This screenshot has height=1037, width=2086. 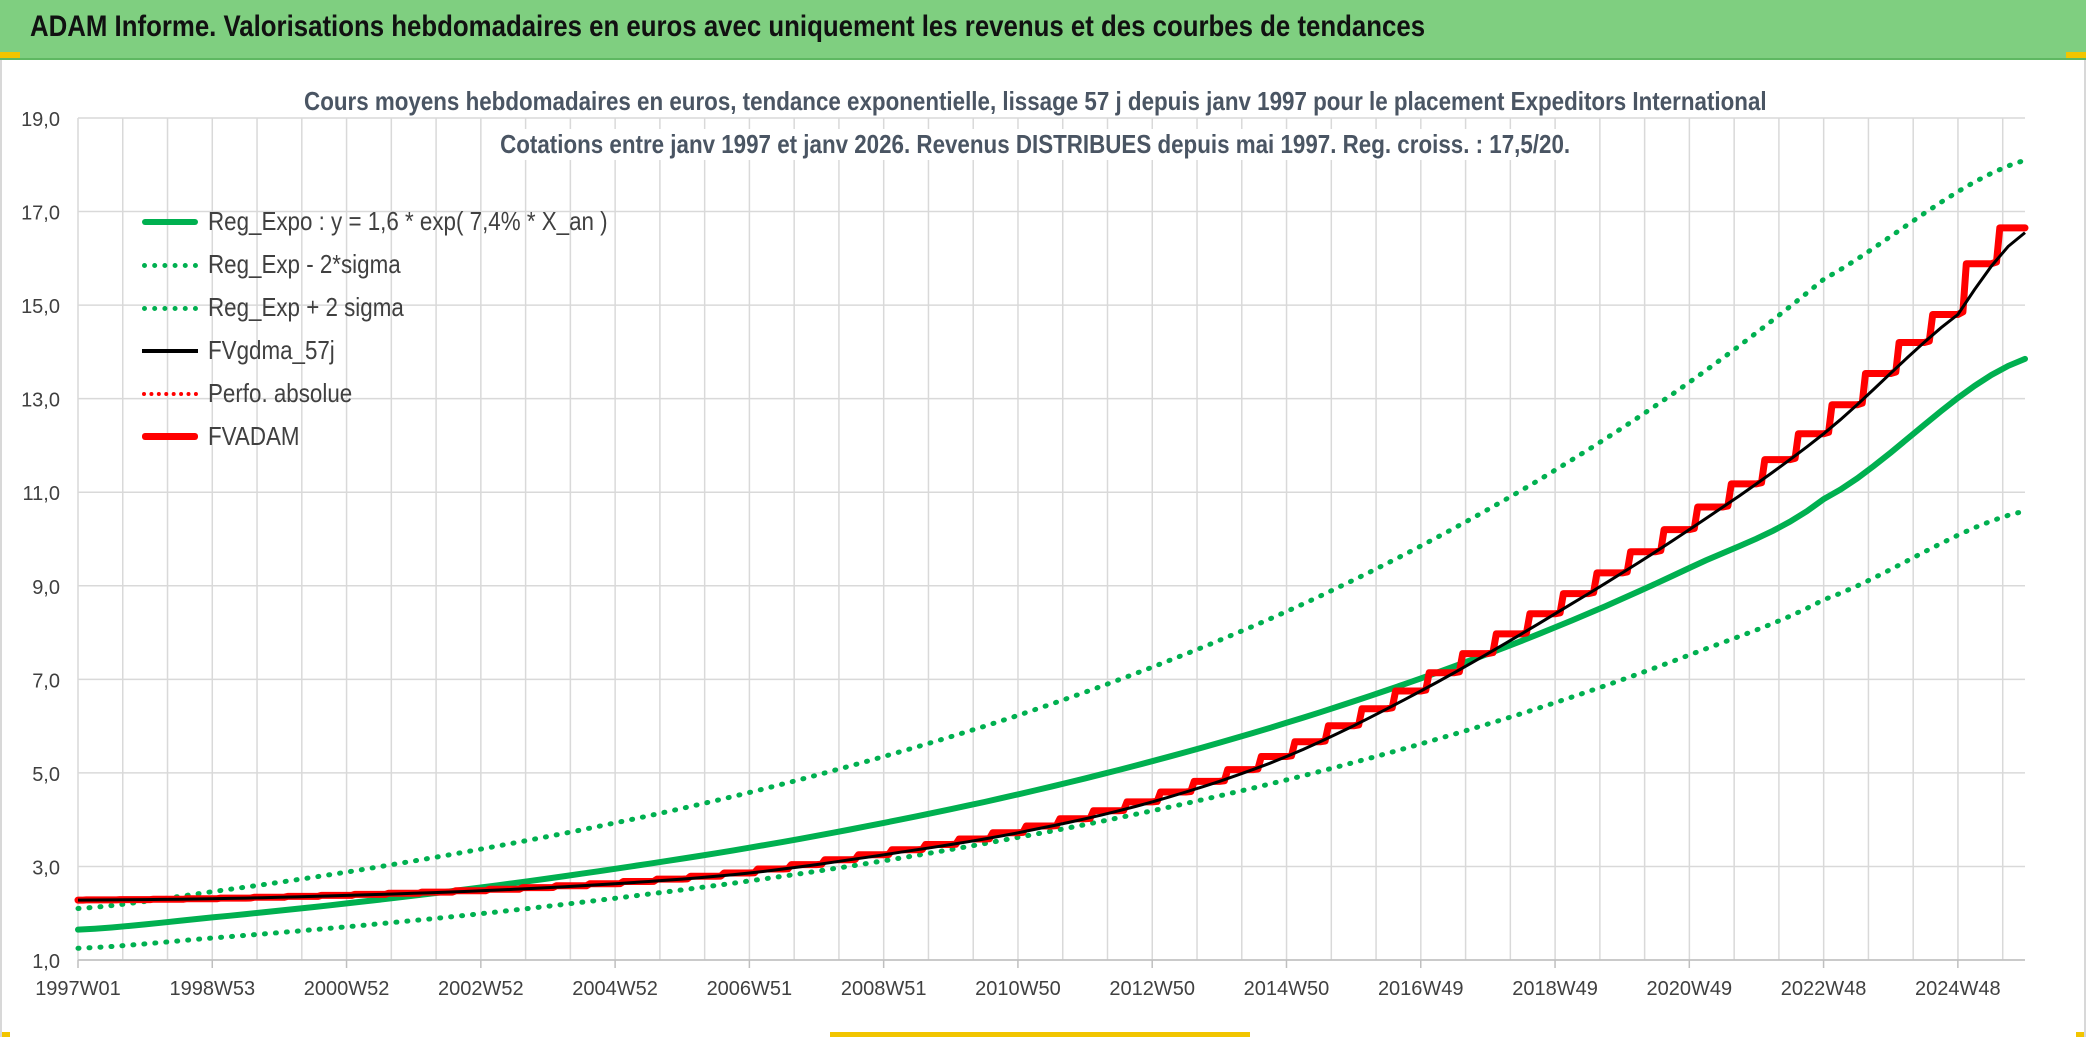 What do you see at coordinates (40, 120) in the screenshot?
I see `y-tick-label: 19,0` at bounding box center [40, 120].